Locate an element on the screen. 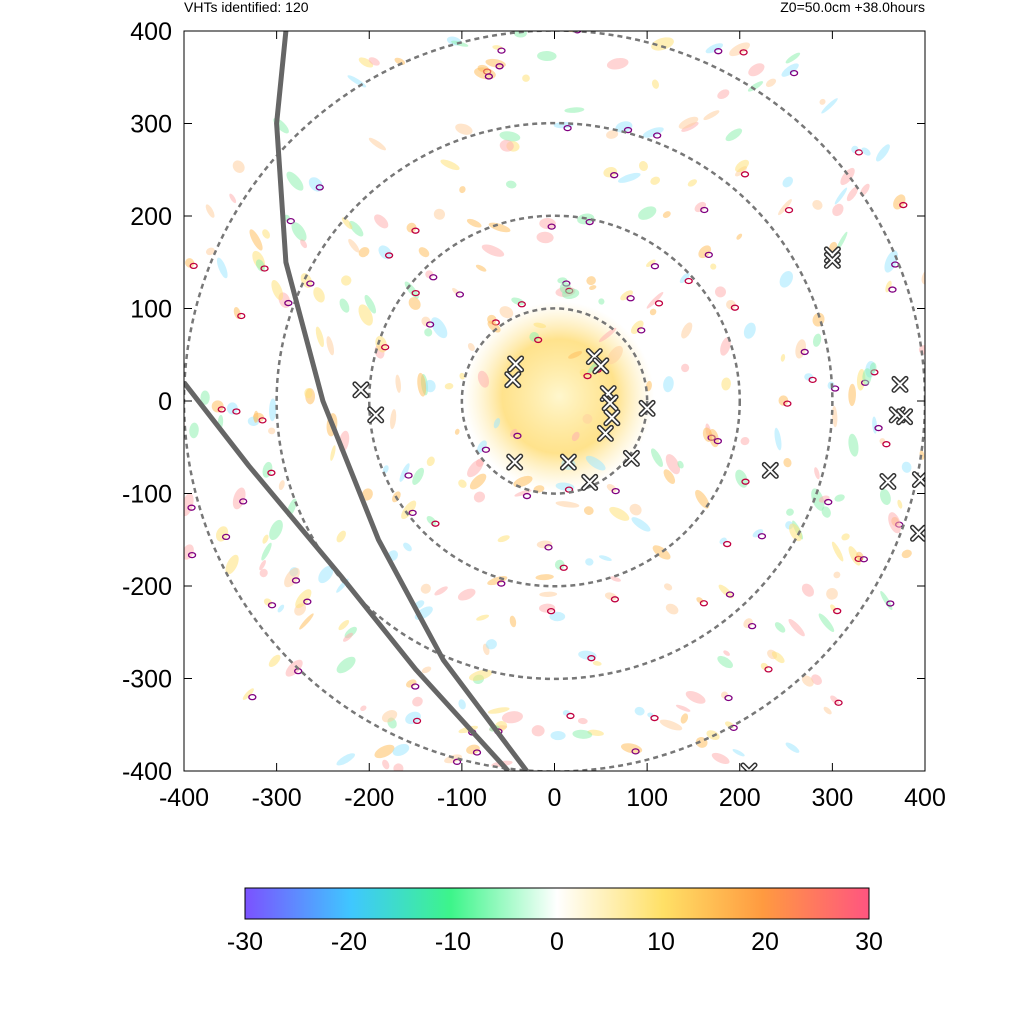  x-tick-label: 0 is located at coordinates (555, 798).